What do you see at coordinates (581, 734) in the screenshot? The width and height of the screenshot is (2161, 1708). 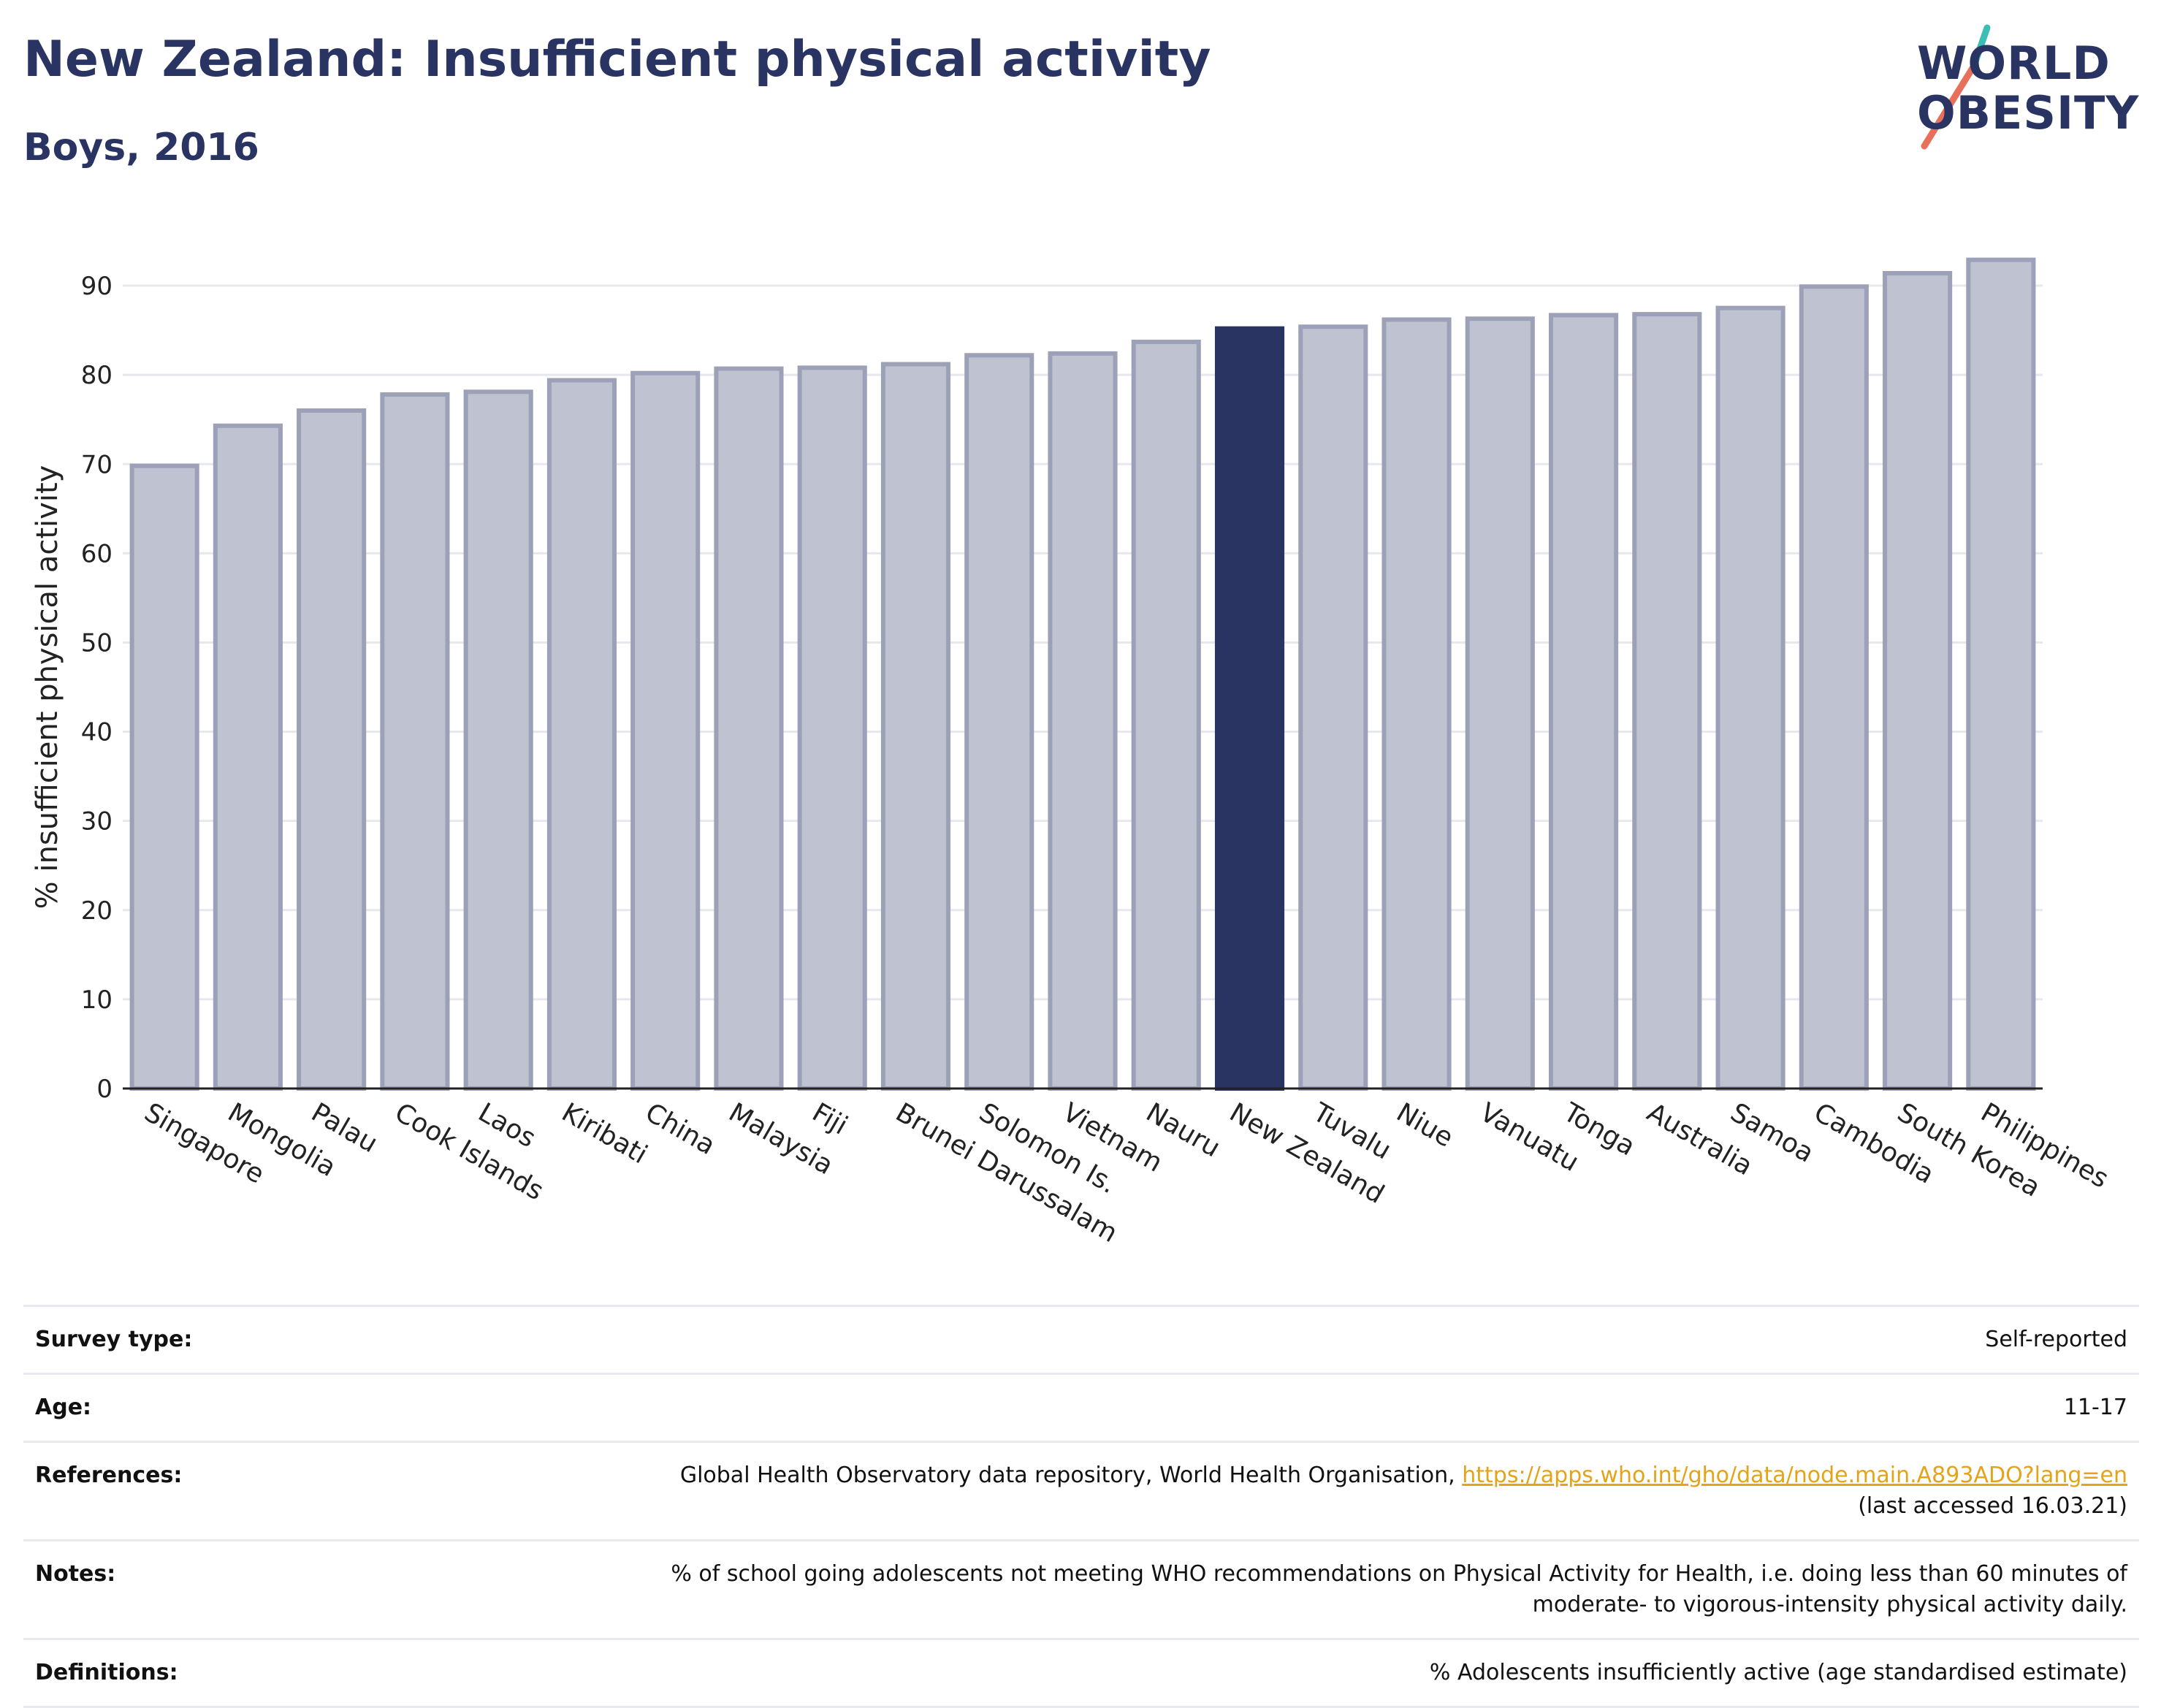 I see `bar-kiribati` at bounding box center [581, 734].